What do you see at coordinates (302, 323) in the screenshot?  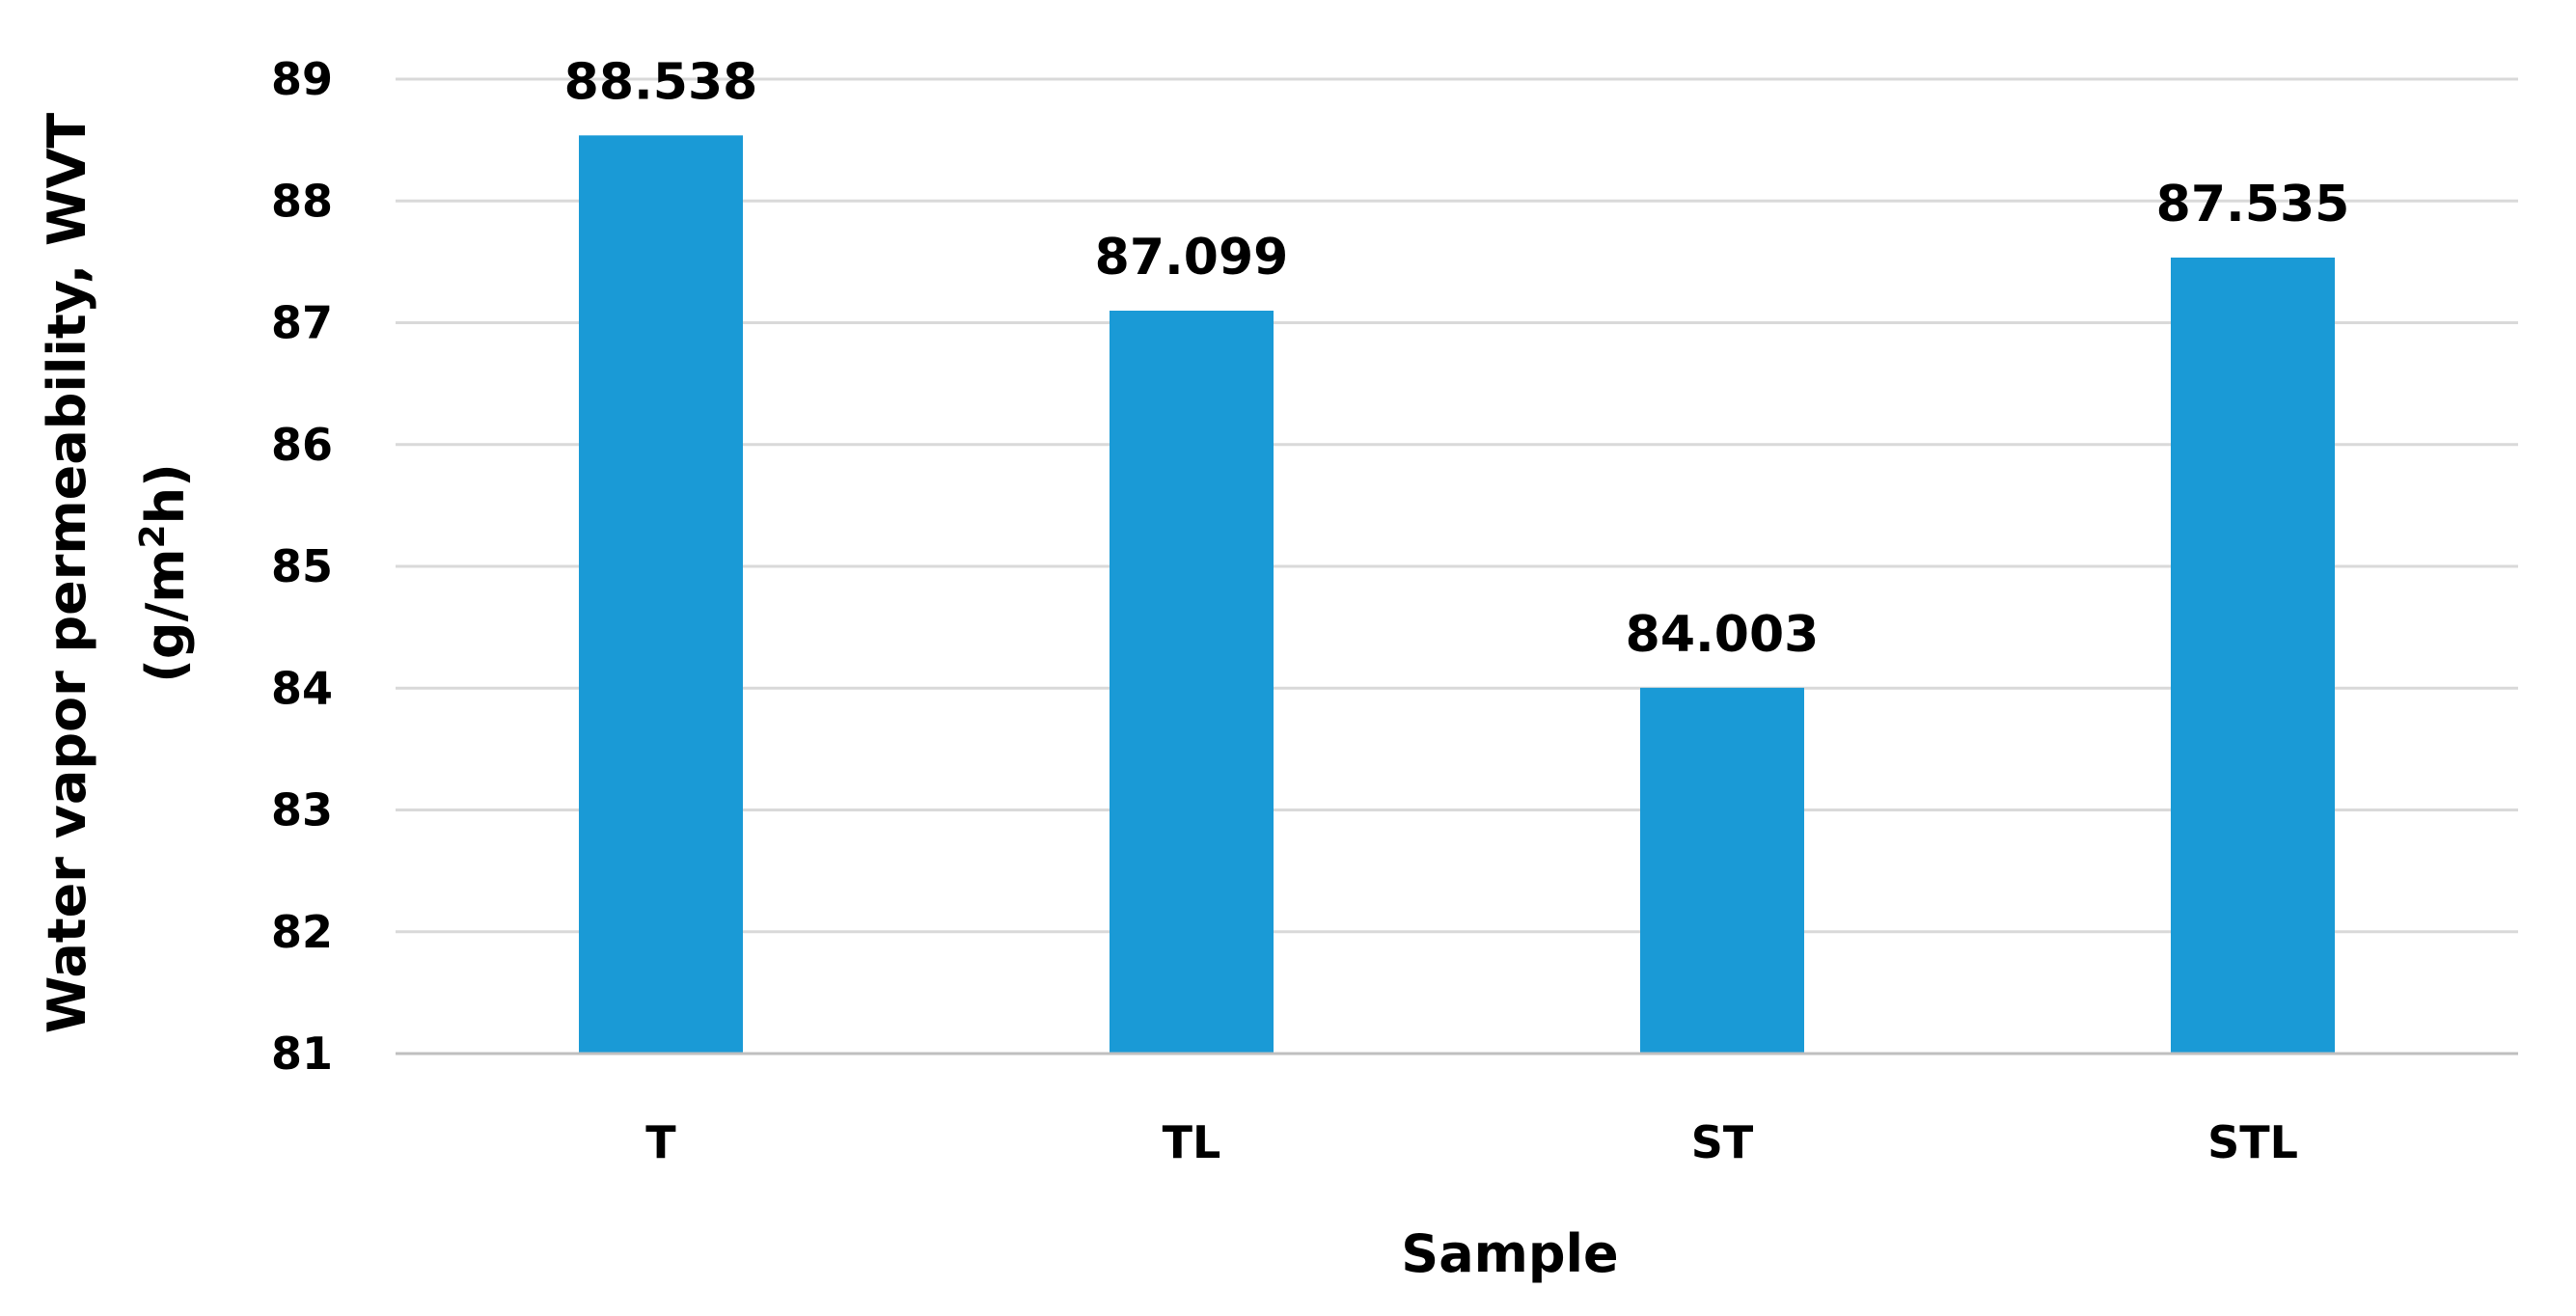 I see `y-tick-label: 87` at bounding box center [302, 323].